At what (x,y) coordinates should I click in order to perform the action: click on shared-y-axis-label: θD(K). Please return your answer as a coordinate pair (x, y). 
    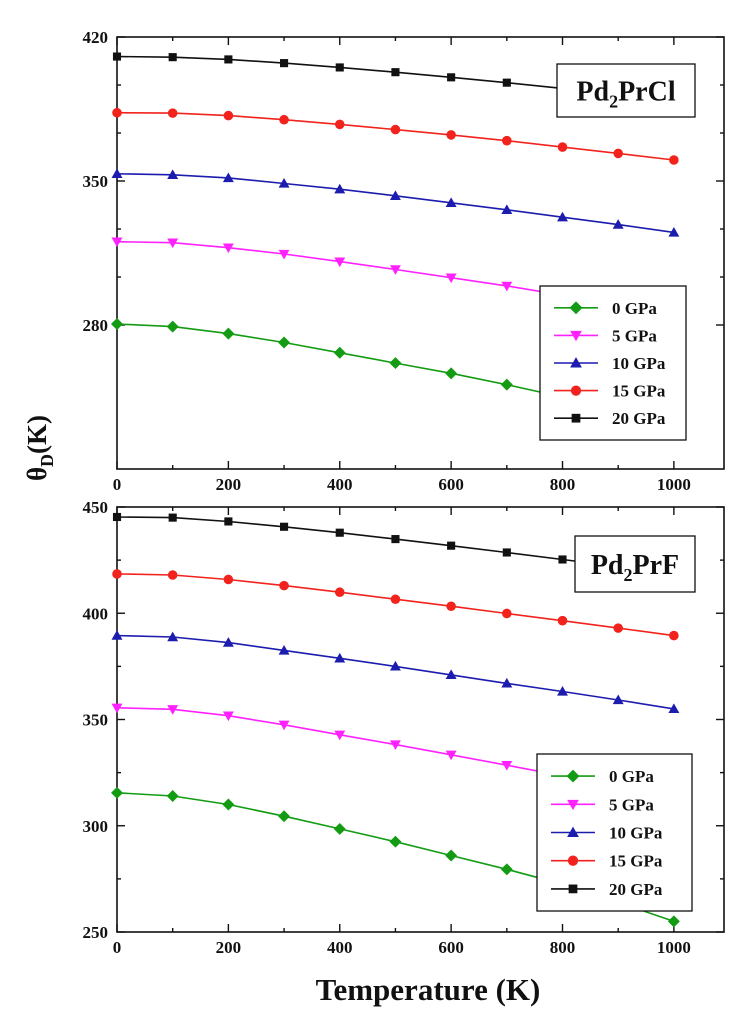
    Looking at the image, I should click on (39, 448).